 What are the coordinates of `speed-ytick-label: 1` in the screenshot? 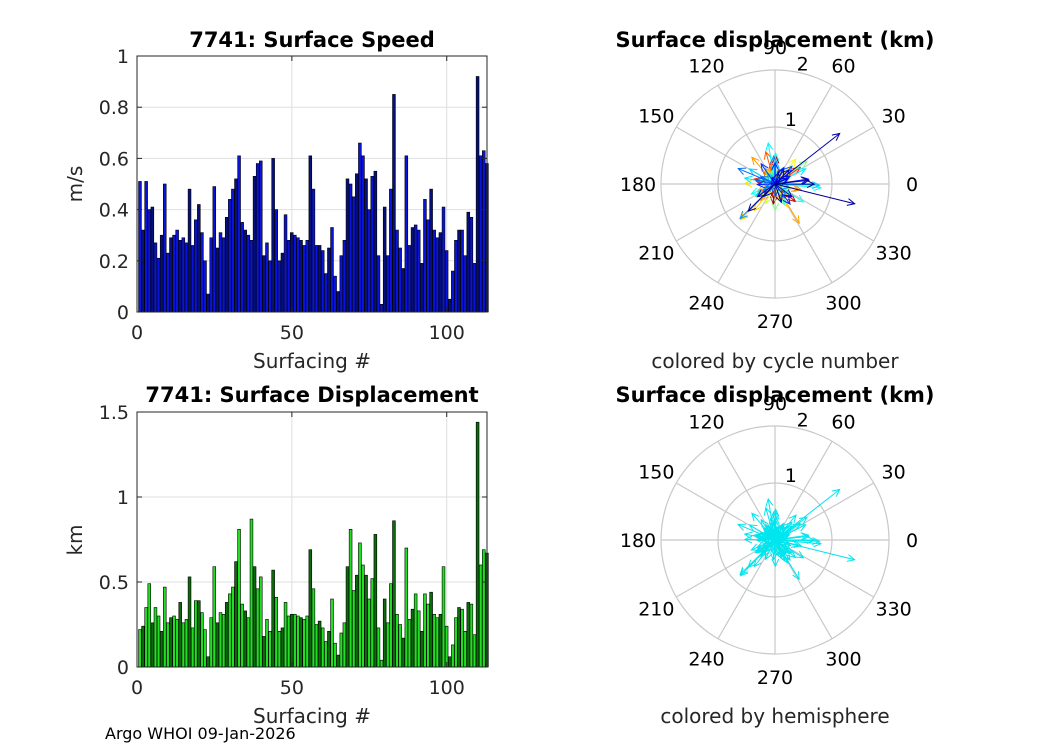 It's located at (123, 57).